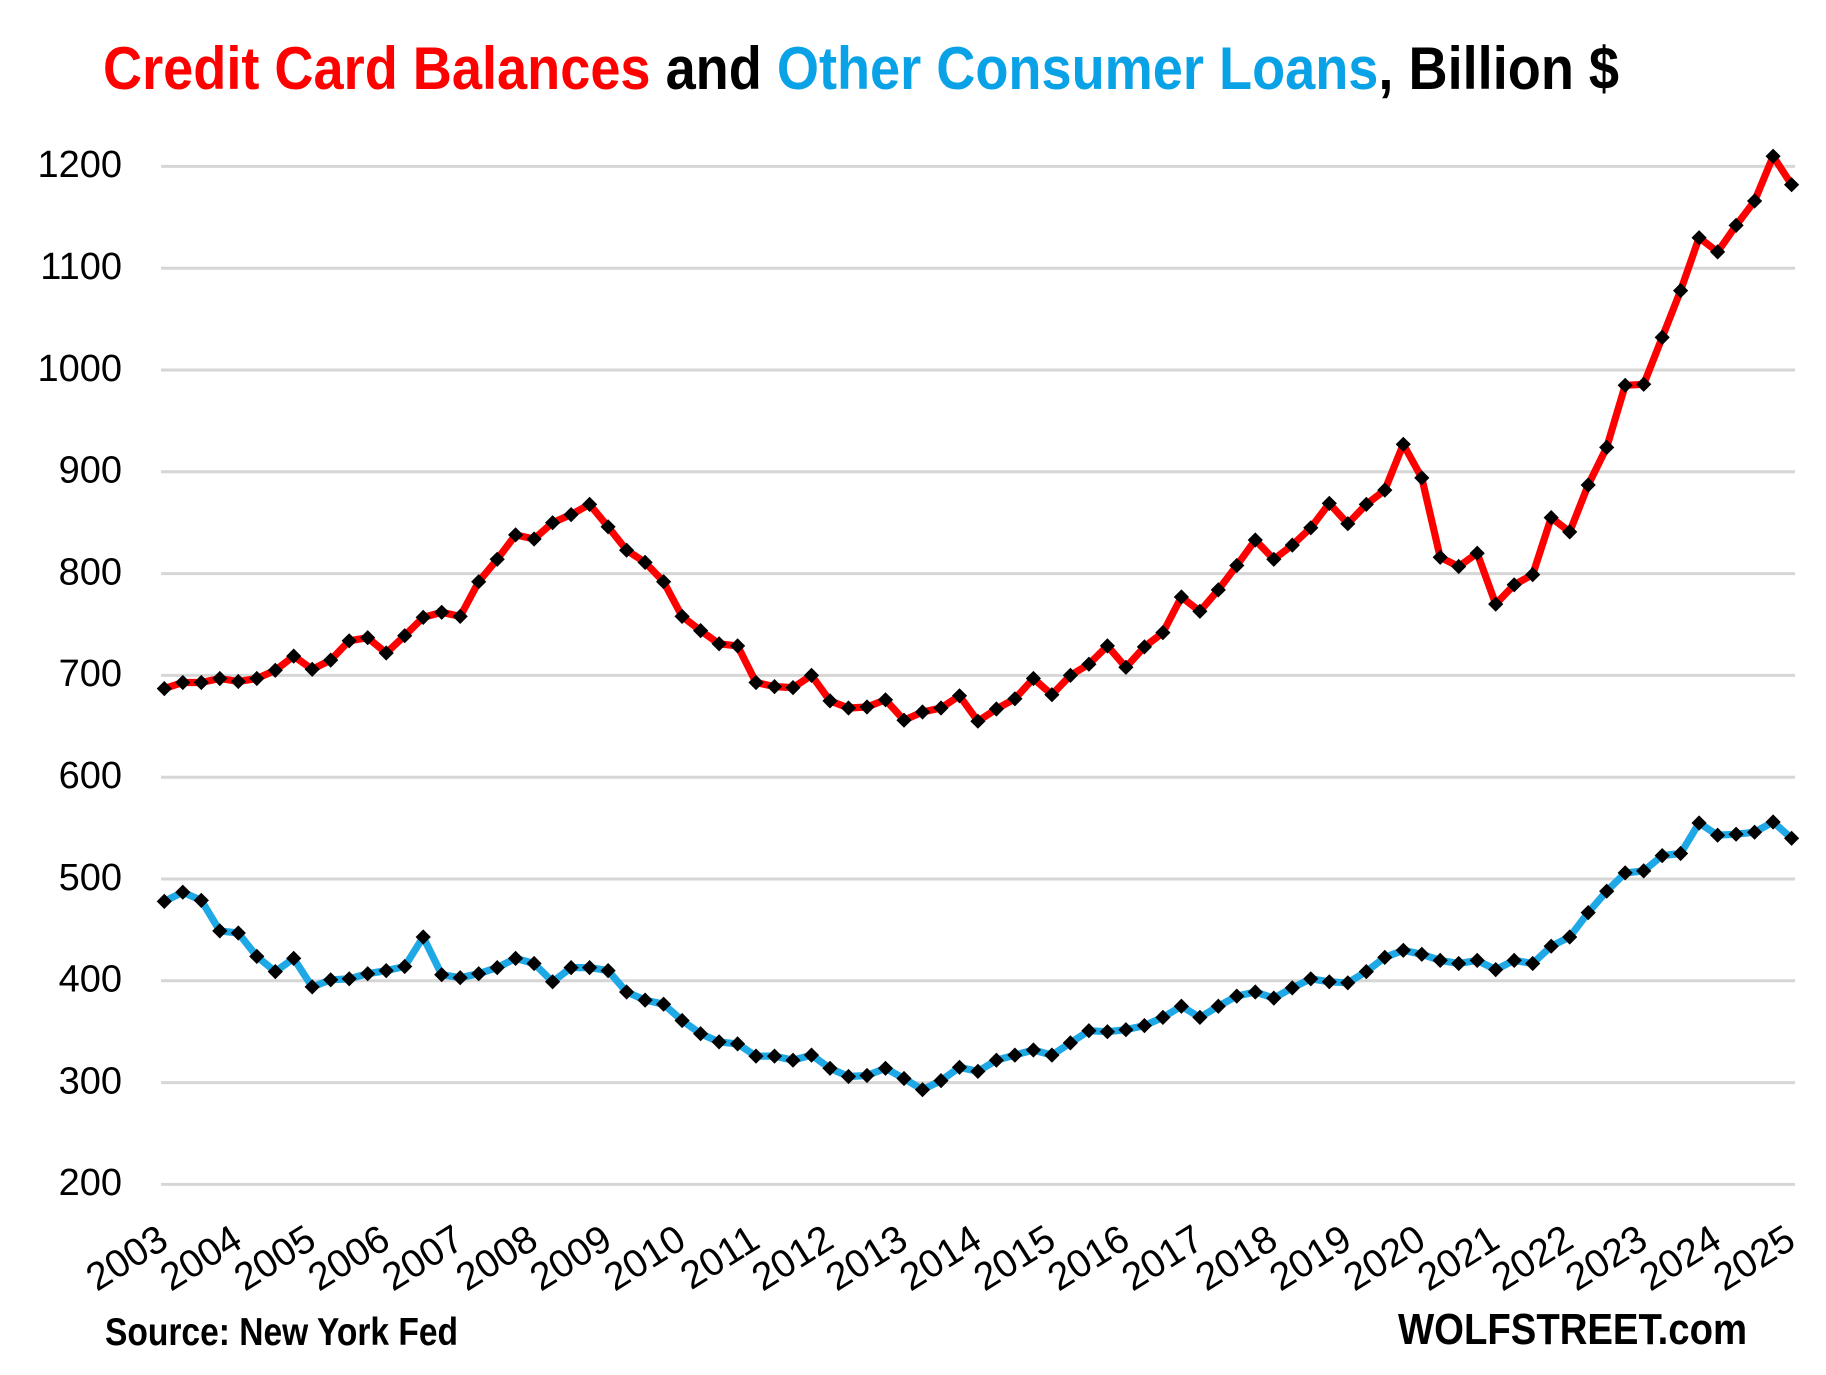  Describe the element at coordinates (90, 572) in the screenshot. I see `svg-text: 800` at that location.